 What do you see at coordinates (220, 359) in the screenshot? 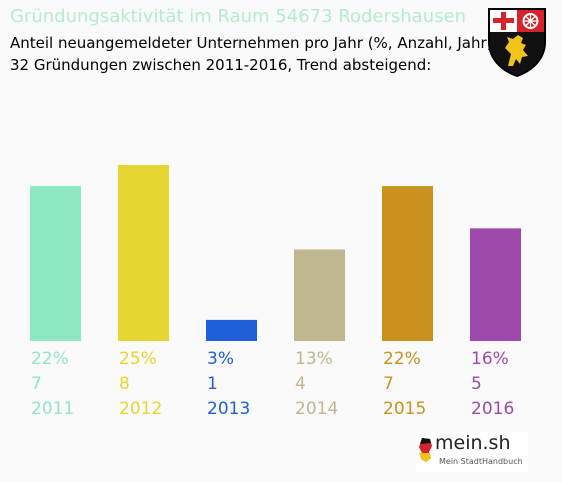
I see `percent-label-2013: 3%` at bounding box center [220, 359].